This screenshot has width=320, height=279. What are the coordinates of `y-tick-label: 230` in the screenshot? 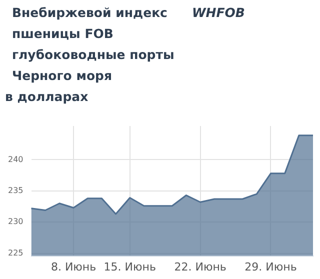 It's located at (16, 221).